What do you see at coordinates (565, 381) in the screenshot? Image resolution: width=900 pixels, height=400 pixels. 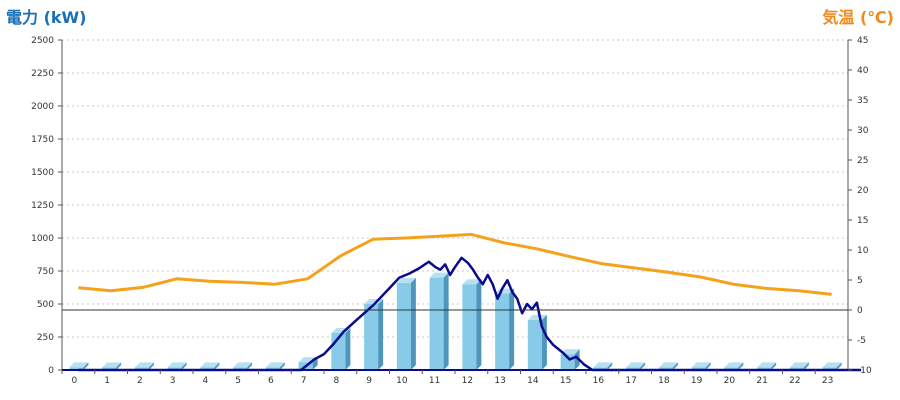 I see `x-tick-label: 15` at bounding box center [565, 381].